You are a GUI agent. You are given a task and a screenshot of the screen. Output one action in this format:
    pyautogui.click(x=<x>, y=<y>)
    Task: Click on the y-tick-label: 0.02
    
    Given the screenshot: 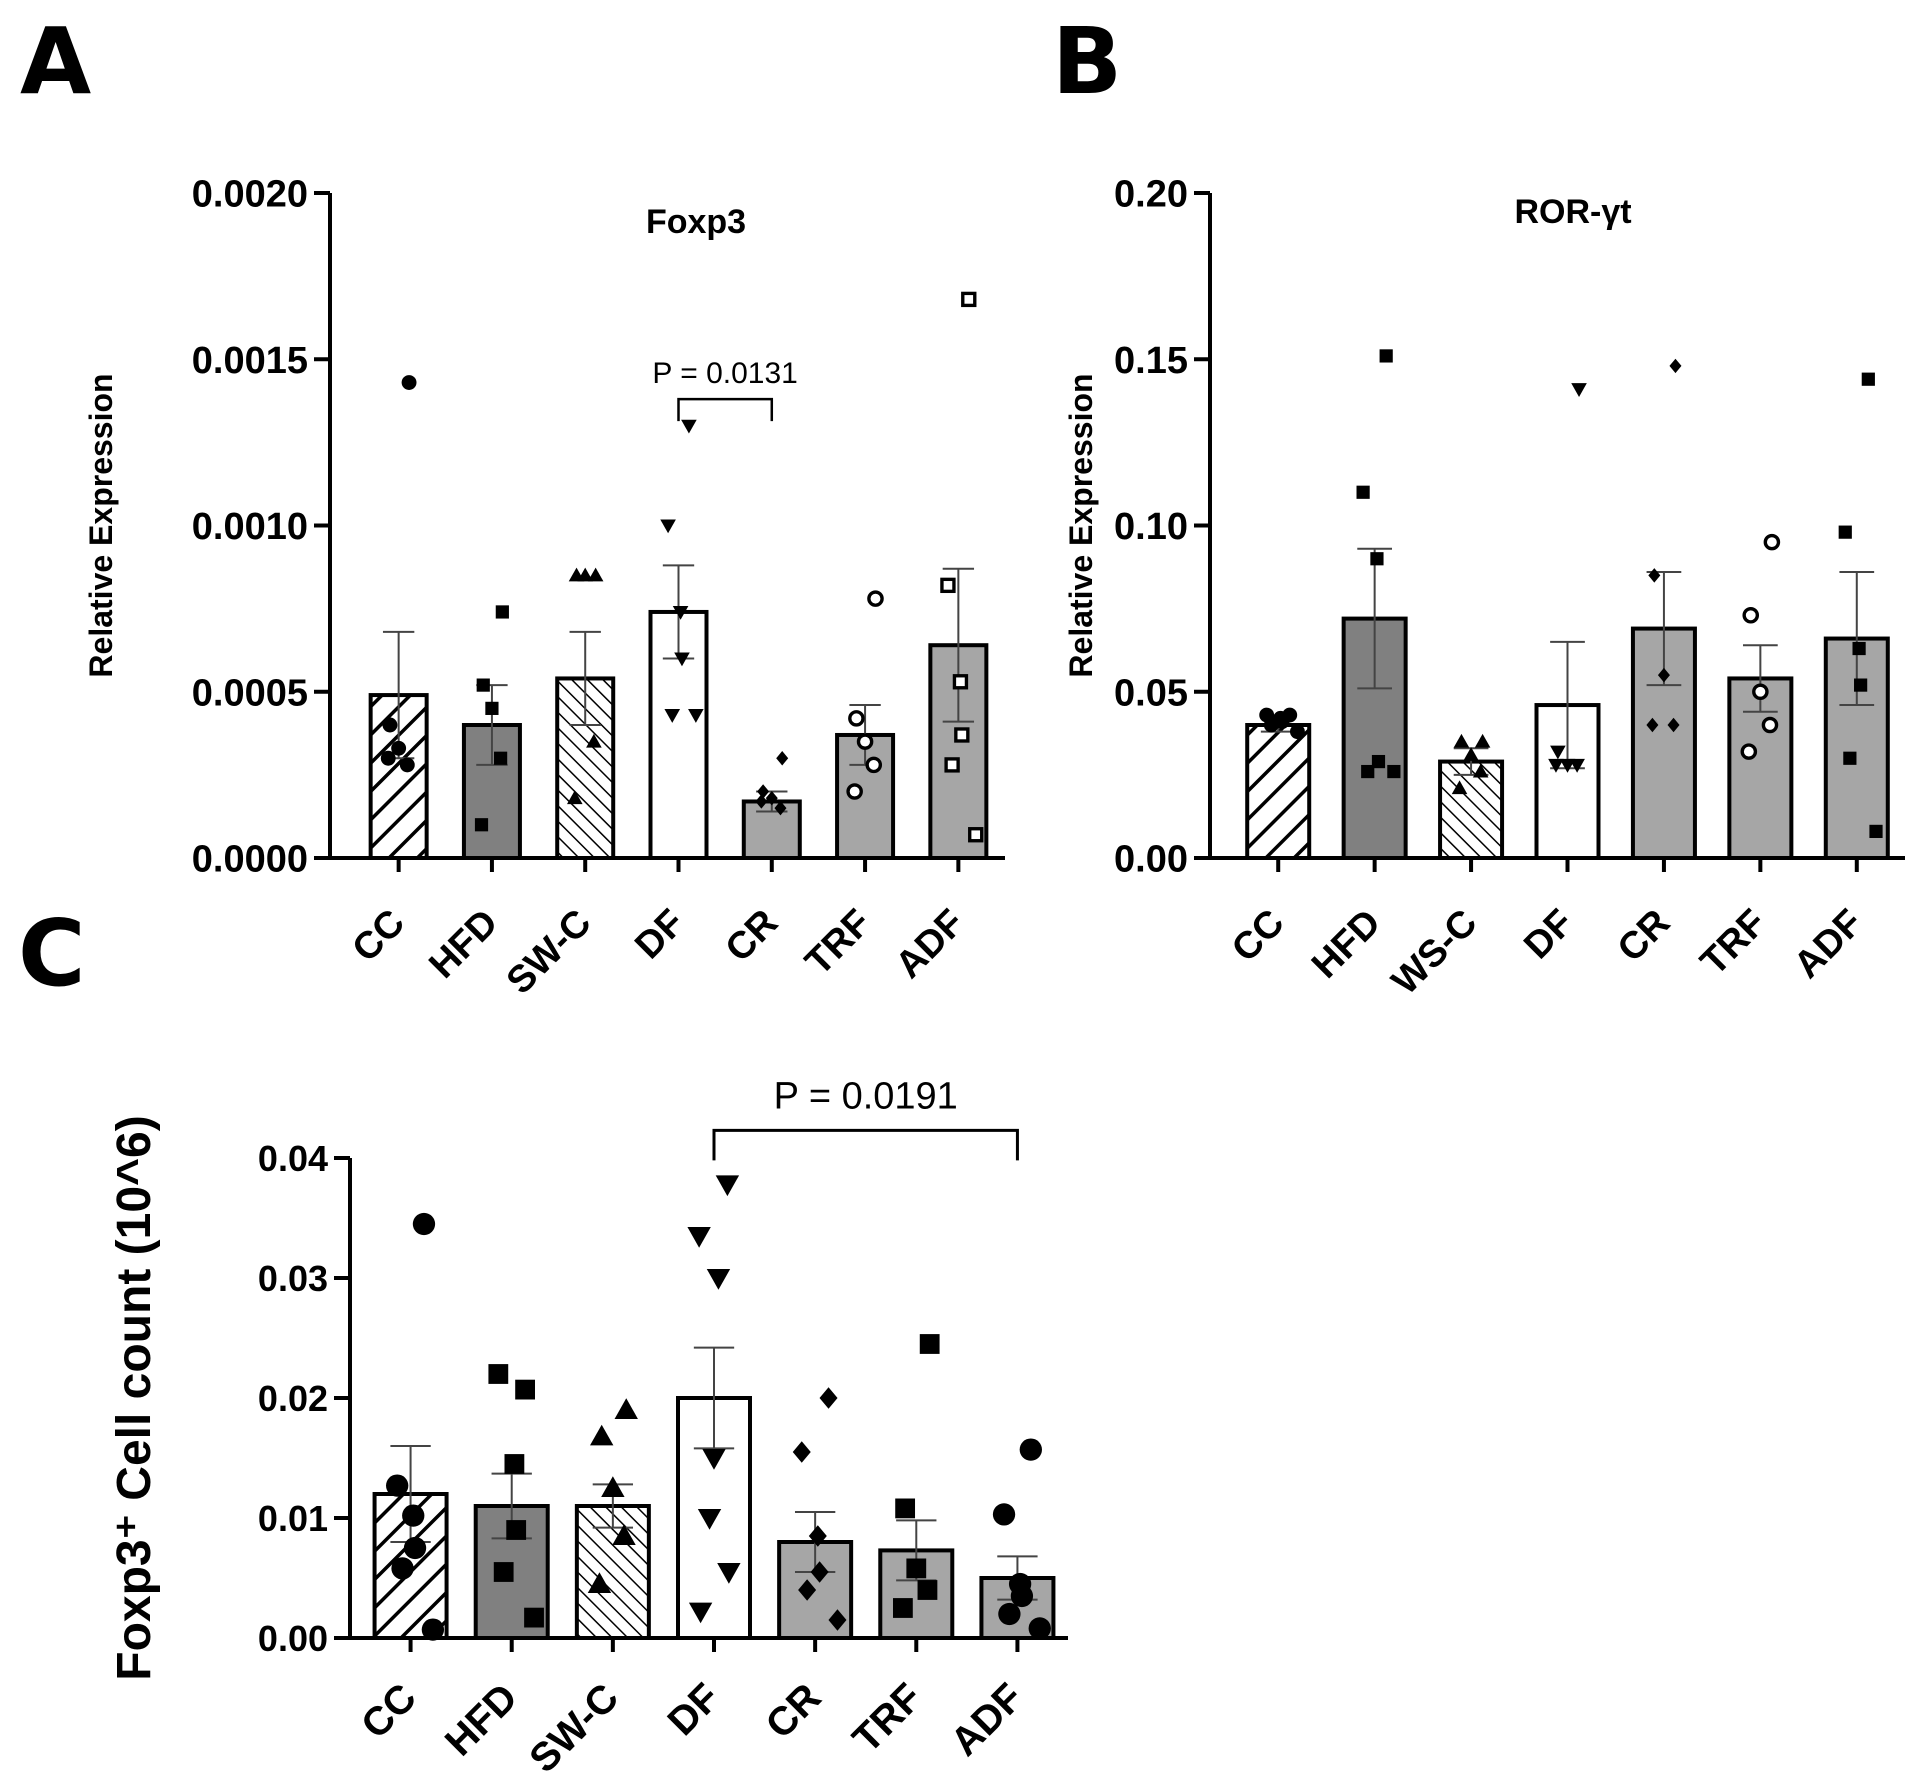 What is the action you would take?
    pyautogui.click(x=293, y=1398)
    